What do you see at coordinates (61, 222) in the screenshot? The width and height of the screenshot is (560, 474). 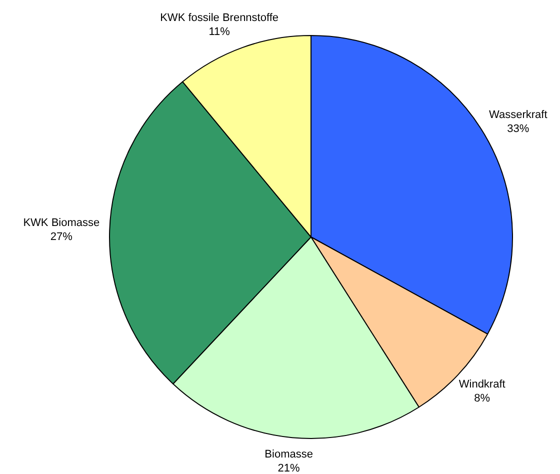 I see `slice-label: KWK Biomasse` at bounding box center [61, 222].